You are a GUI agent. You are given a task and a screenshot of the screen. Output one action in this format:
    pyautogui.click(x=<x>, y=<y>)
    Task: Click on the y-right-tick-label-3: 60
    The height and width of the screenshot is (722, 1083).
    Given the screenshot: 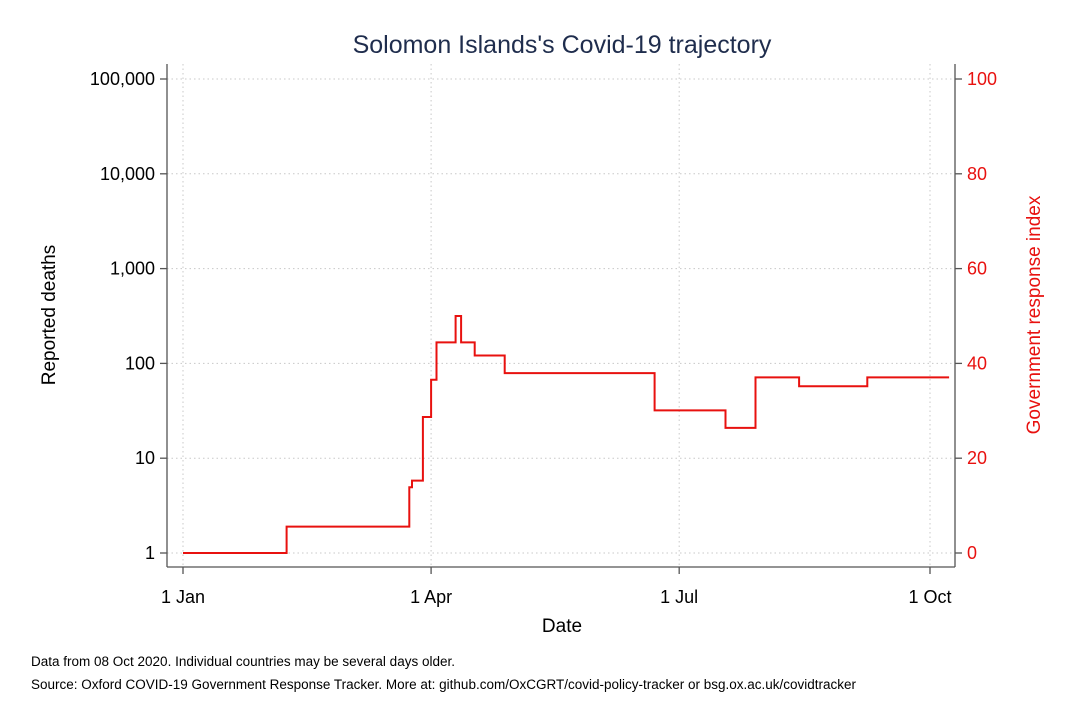 What is the action you would take?
    pyautogui.click(x=977, y=269)
    